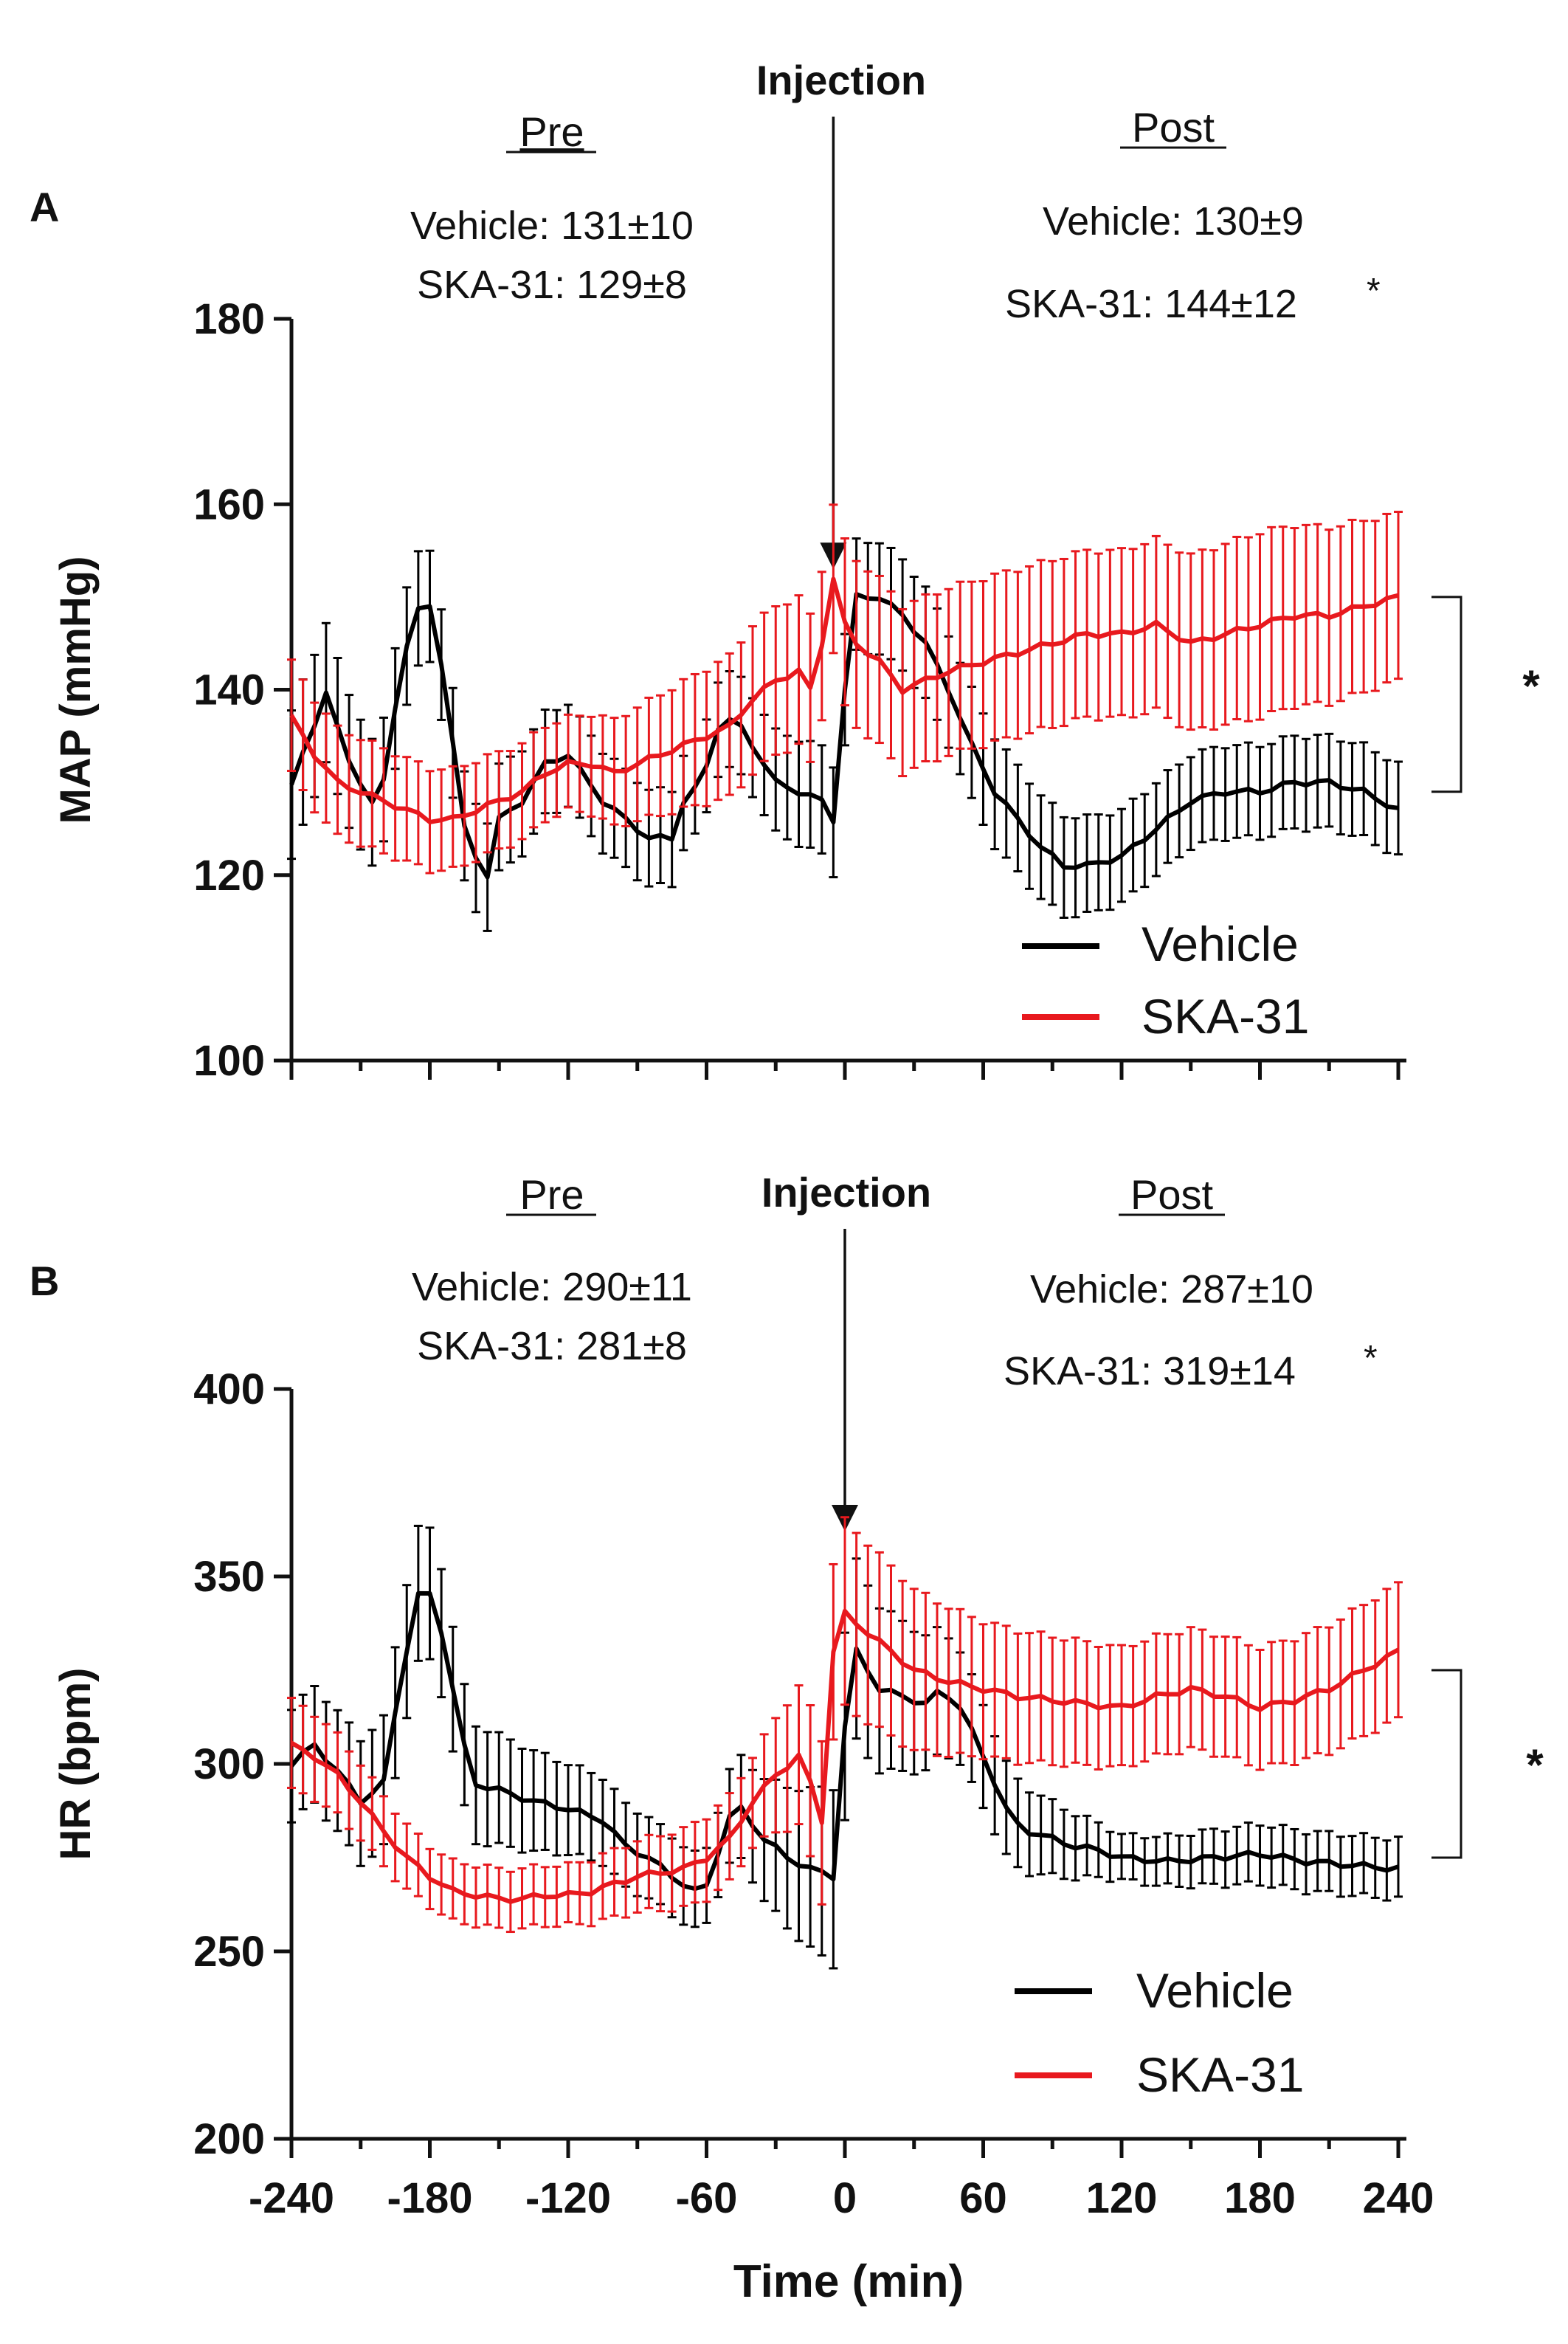 The image size is (1568, 2344). I want to click on panel-a-label: A, so click(44, 207).